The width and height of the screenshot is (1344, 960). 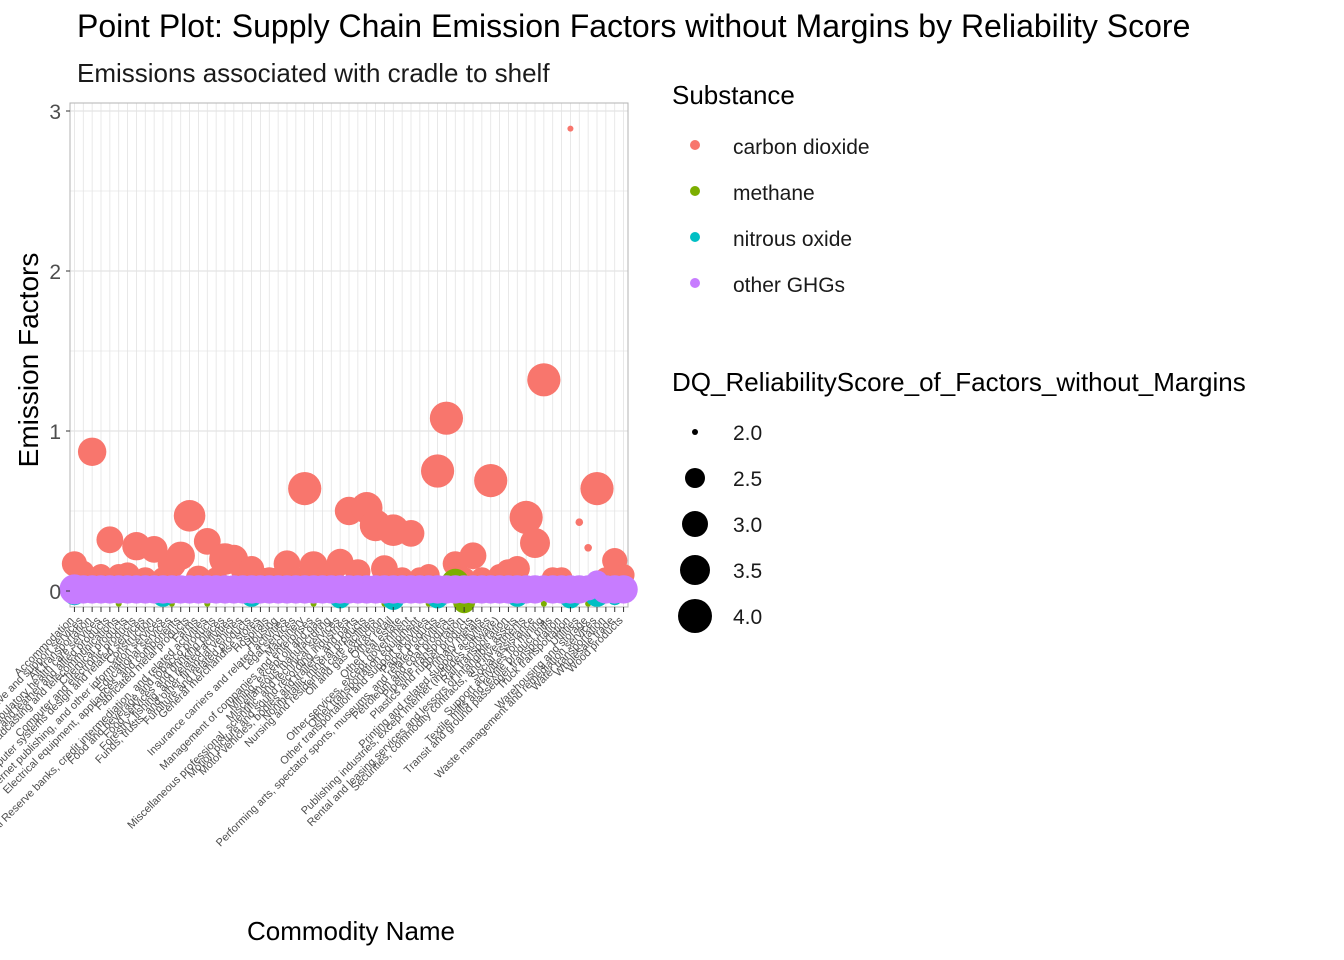 What do you see at coordinates (695, 145) in the screenshot?
I see `legend-key-carbon-dioxide` at bounding box center [695, 145].